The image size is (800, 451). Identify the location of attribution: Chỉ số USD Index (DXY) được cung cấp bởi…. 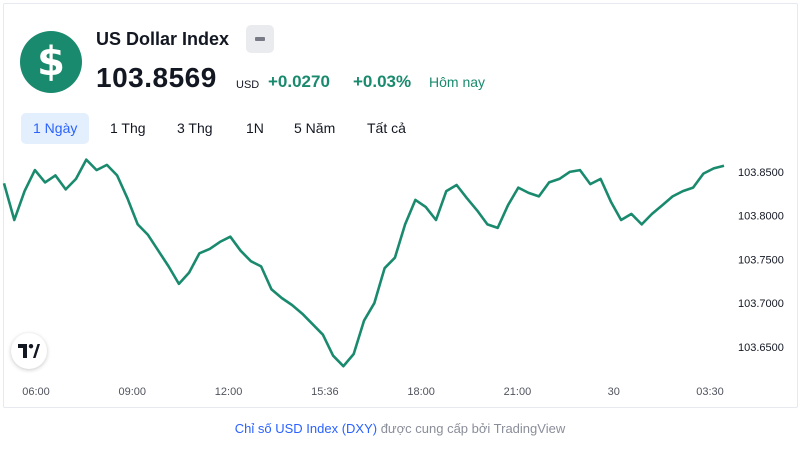
(400, 428).